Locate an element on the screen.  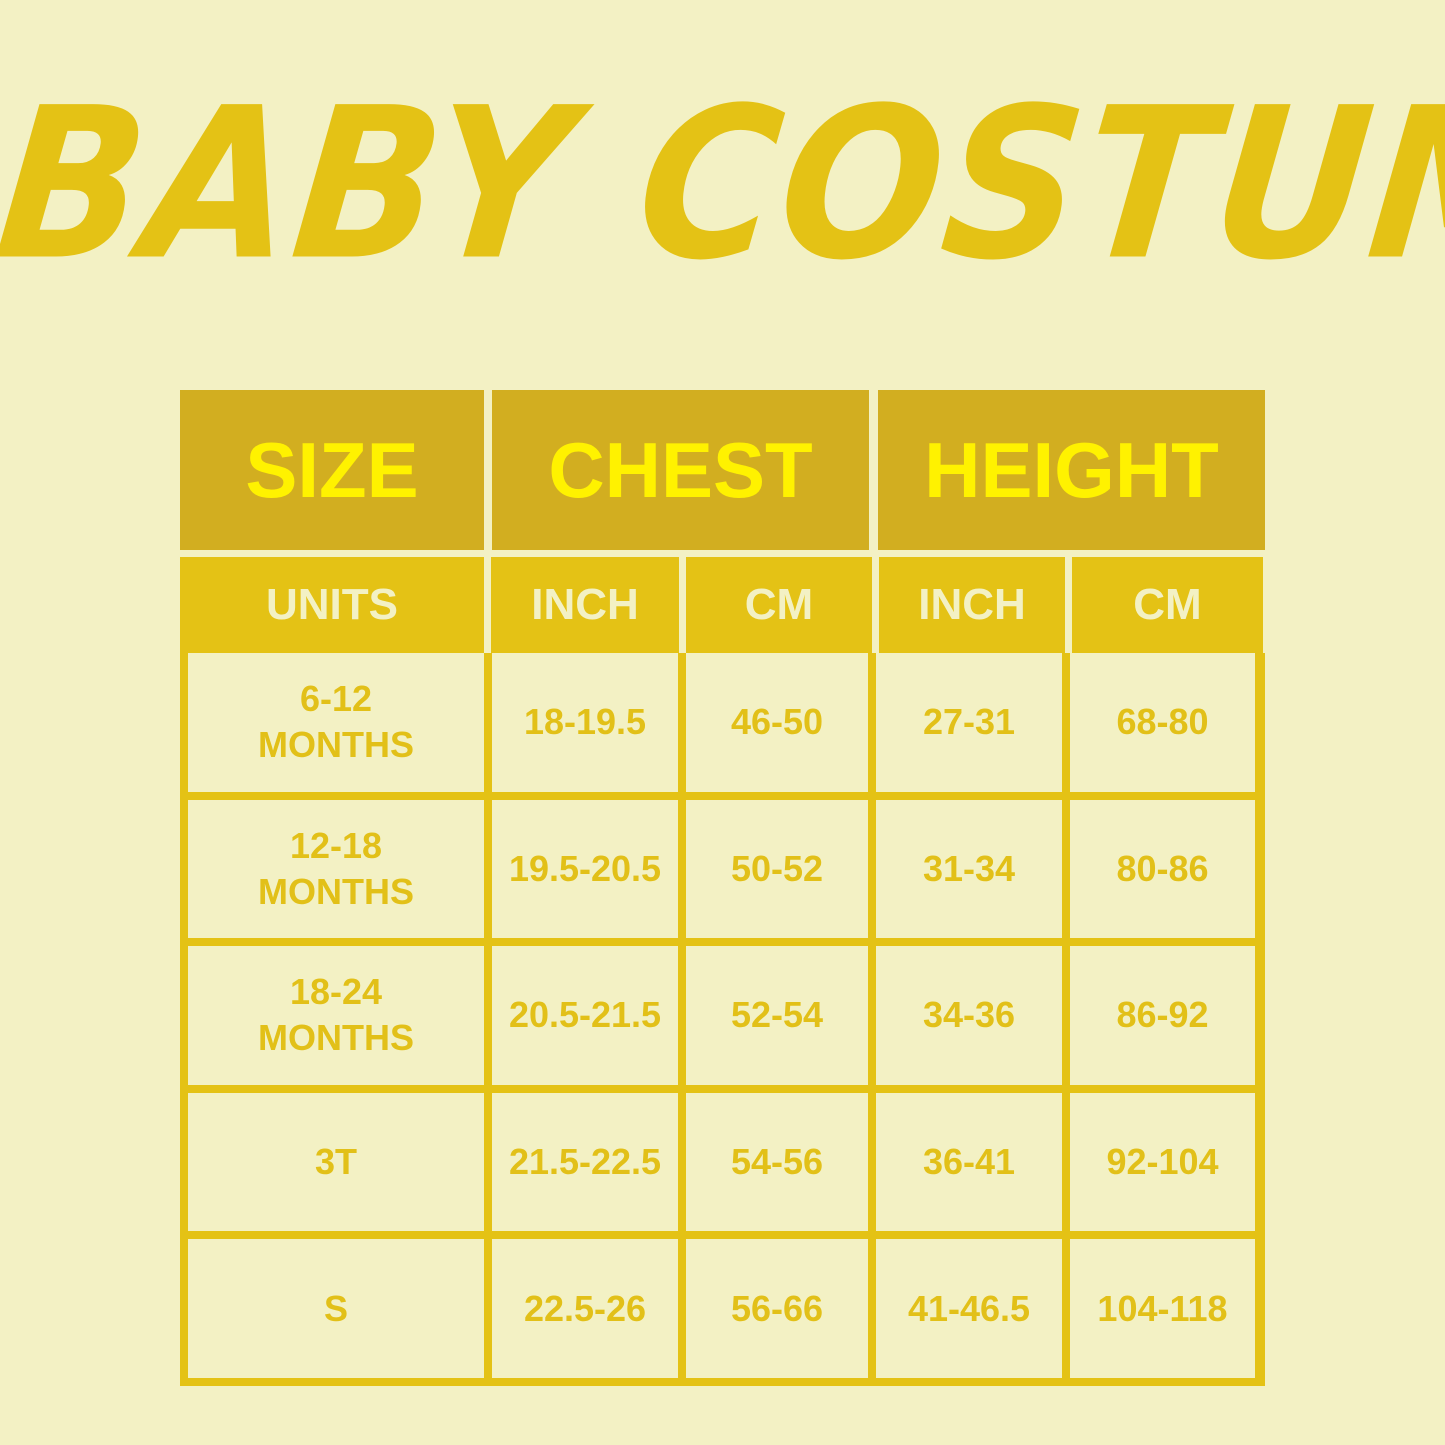
cell-value: 3T is located at coordinates (335, 1162).